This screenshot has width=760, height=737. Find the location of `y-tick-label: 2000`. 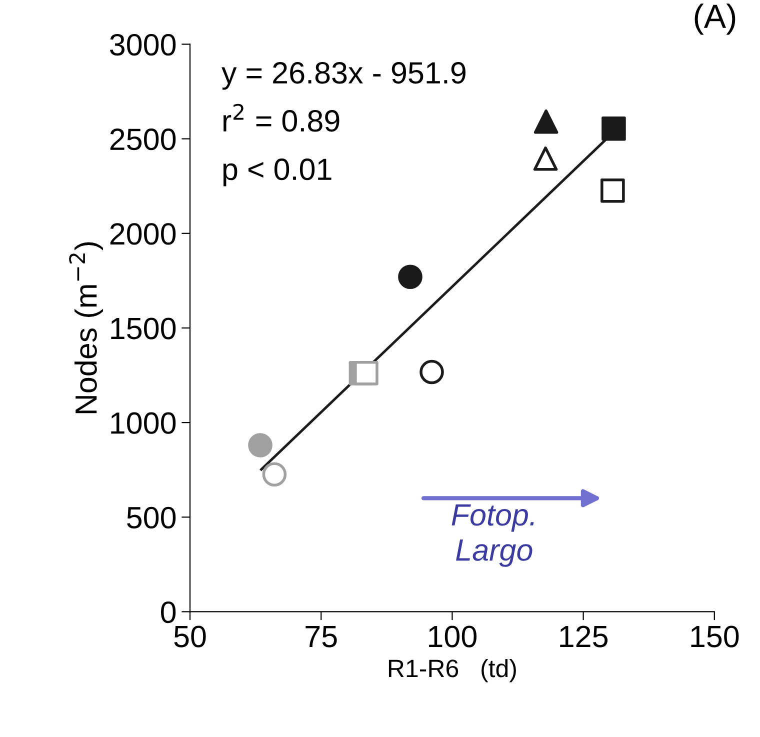

y-tick-label: 2000 is located at coordinates (143, 234).